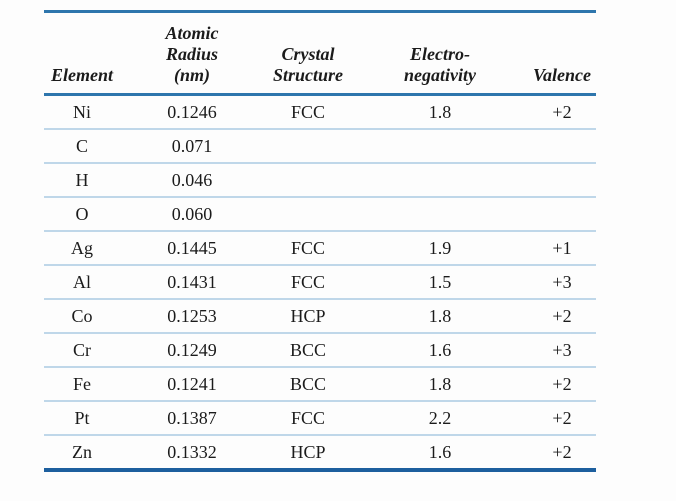 Image resolution: width=676 pixels, height=501 pixels. I want to click on cell-element: Pt, so click(82, 418).